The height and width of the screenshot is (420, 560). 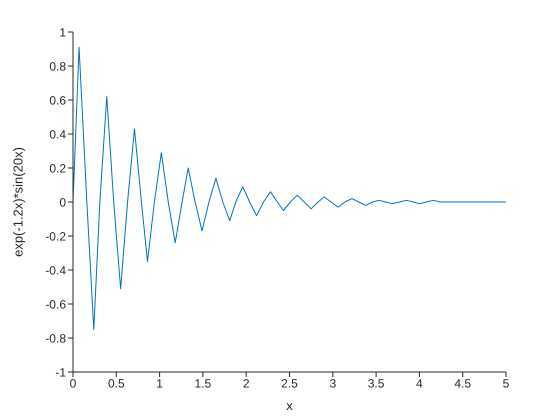 I want to click on x-tick-label: 4.5, so click(x=463, y=383).